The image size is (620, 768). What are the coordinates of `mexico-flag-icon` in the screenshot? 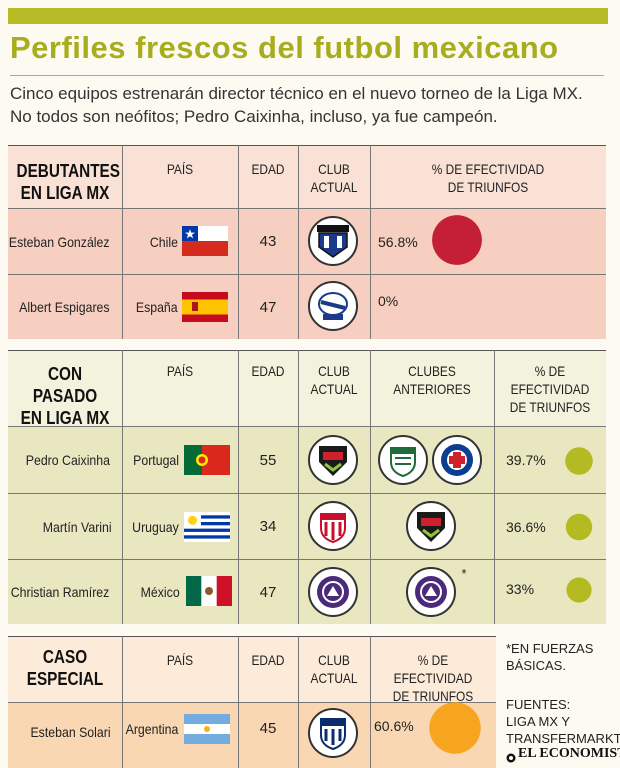 It's located at (209, 591).